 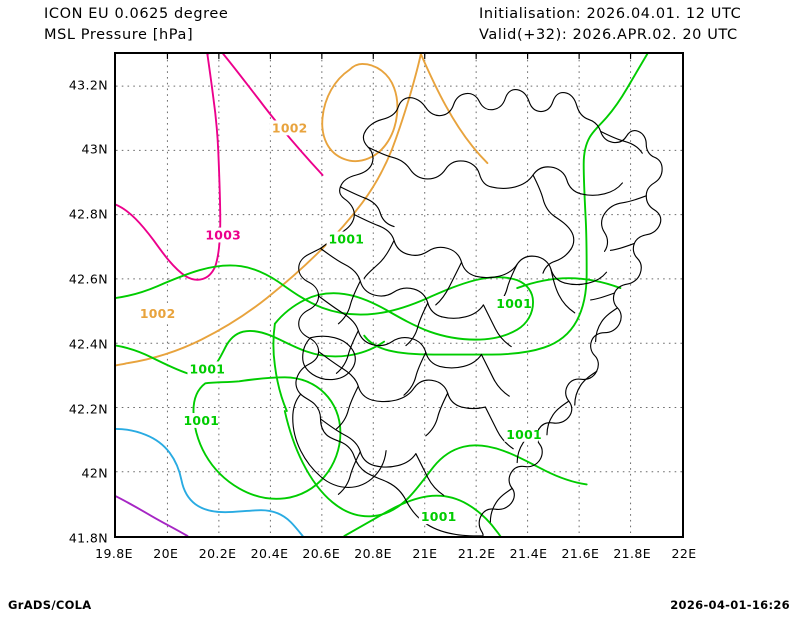 I want to click on header-model-label: ICON EU 0.0625 degree, so click(x=136, y=14).